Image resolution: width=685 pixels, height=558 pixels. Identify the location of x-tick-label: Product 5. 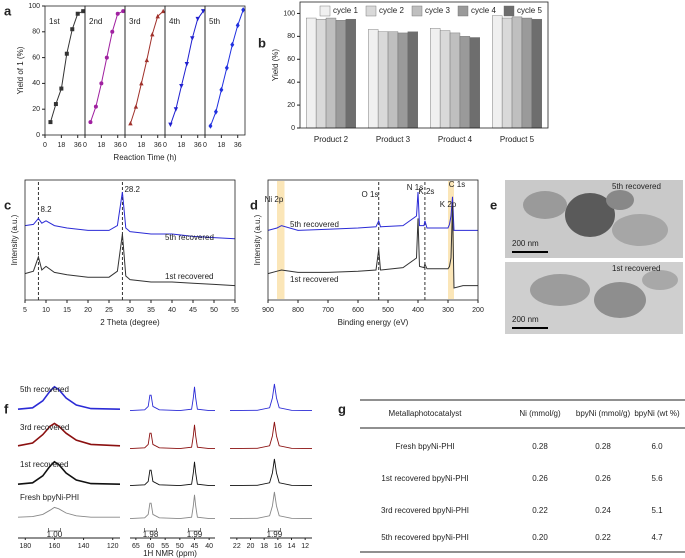
(517, 139).